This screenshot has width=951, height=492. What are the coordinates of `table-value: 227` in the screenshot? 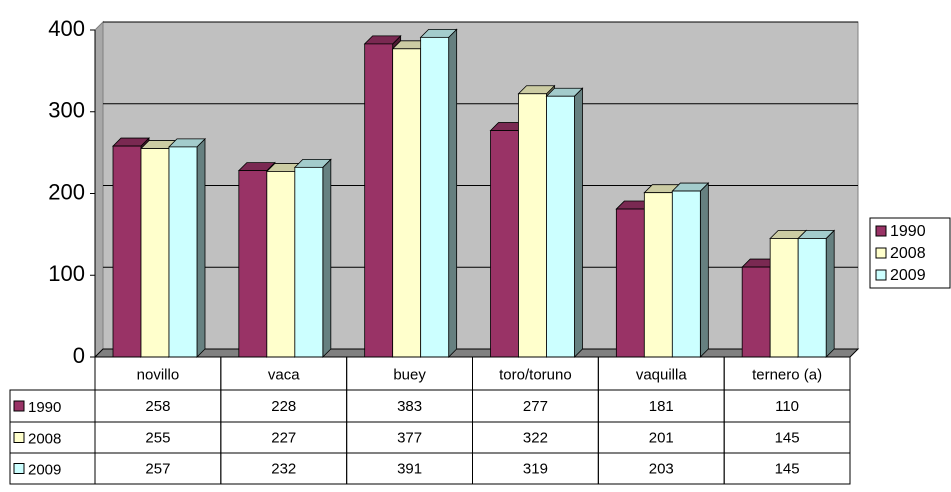 It's located at (283, 437).